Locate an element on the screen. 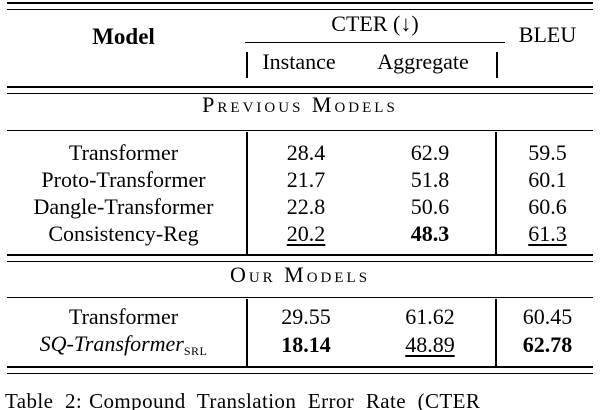 The height and width of the screenshot is (410, 600). model-subscript: SRL is located at coordinates (195, 351).